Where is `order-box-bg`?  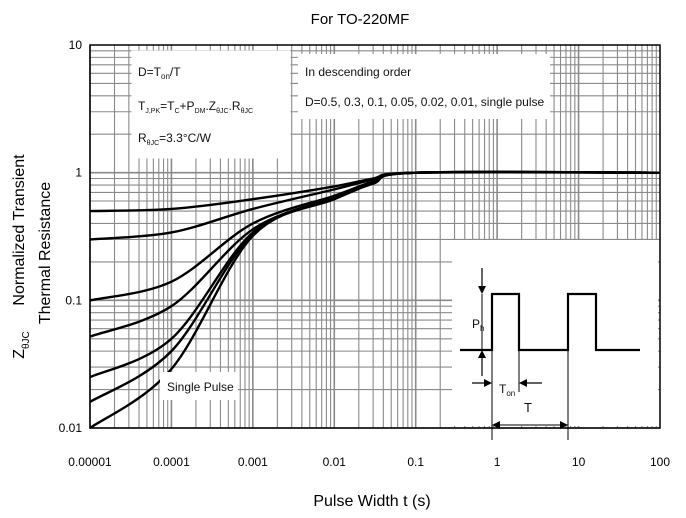 order-box-bg is located at coordinates (424, 86).